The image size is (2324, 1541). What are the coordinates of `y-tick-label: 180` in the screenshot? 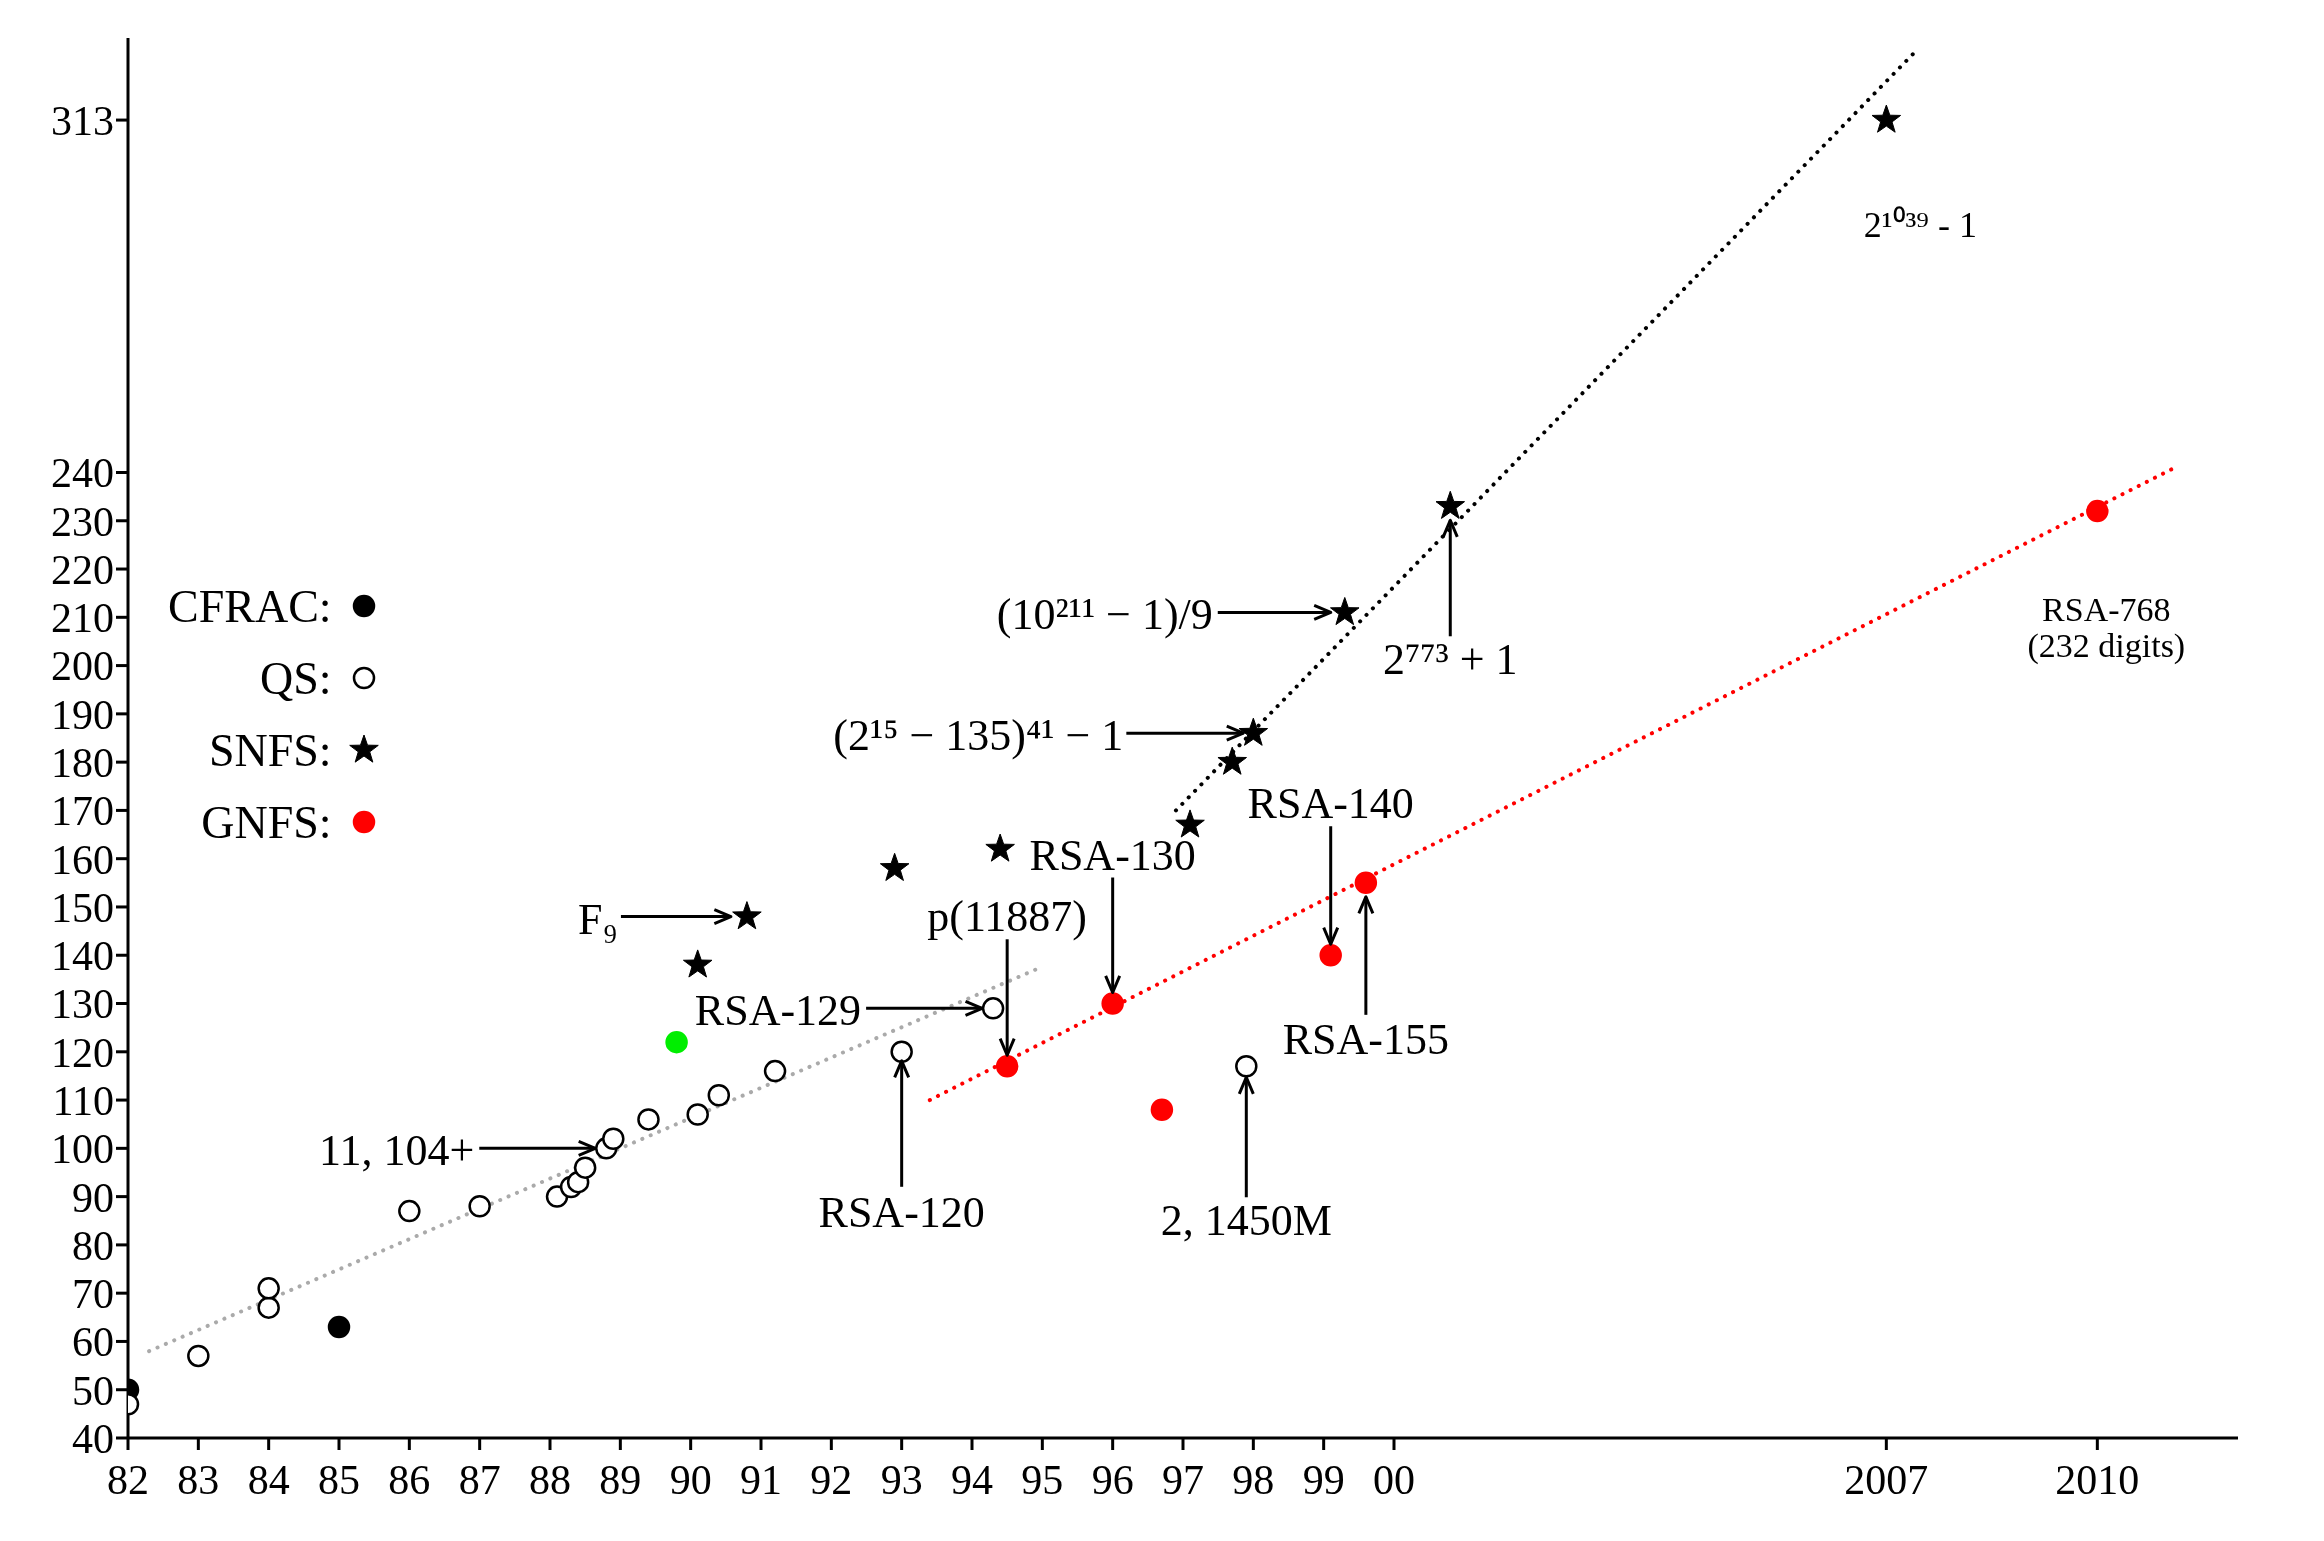 It's located at (82, 763).